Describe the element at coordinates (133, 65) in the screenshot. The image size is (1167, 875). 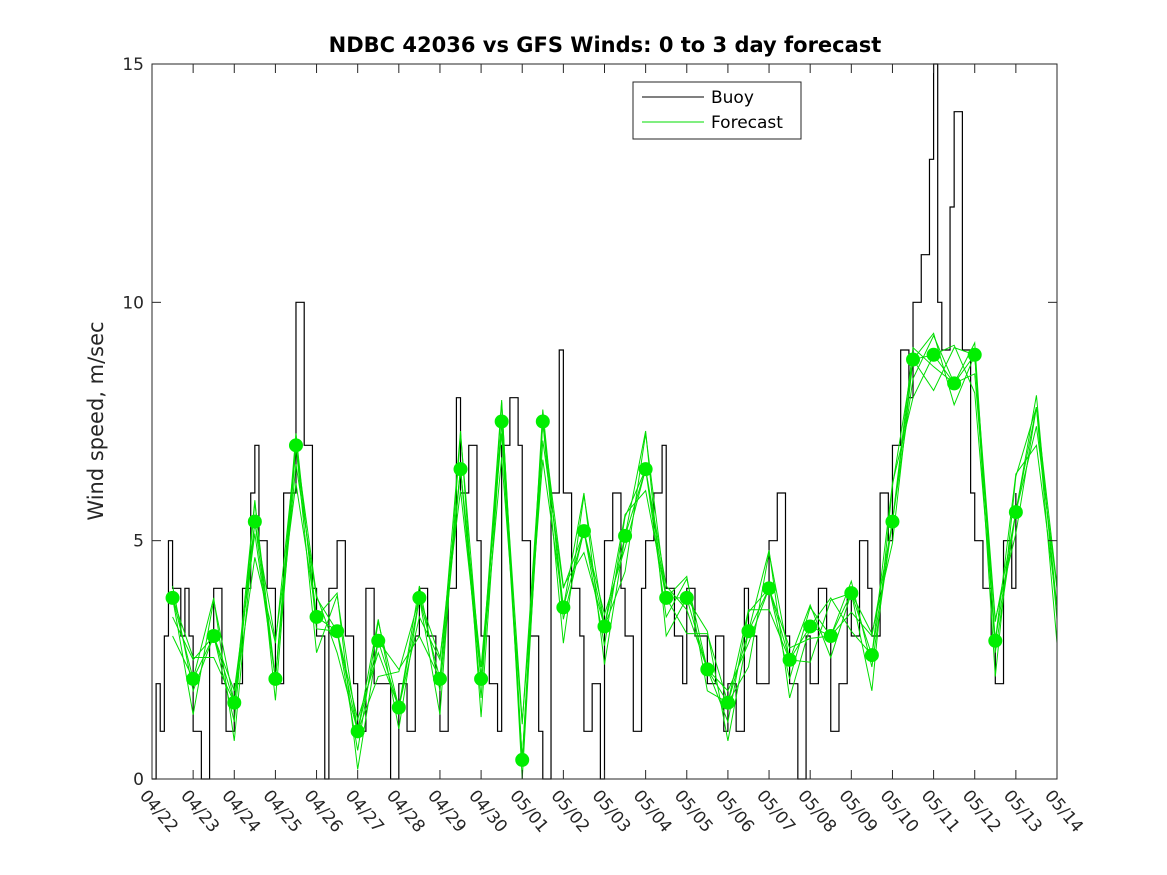
I see `y-tick-label: 15` at that location.